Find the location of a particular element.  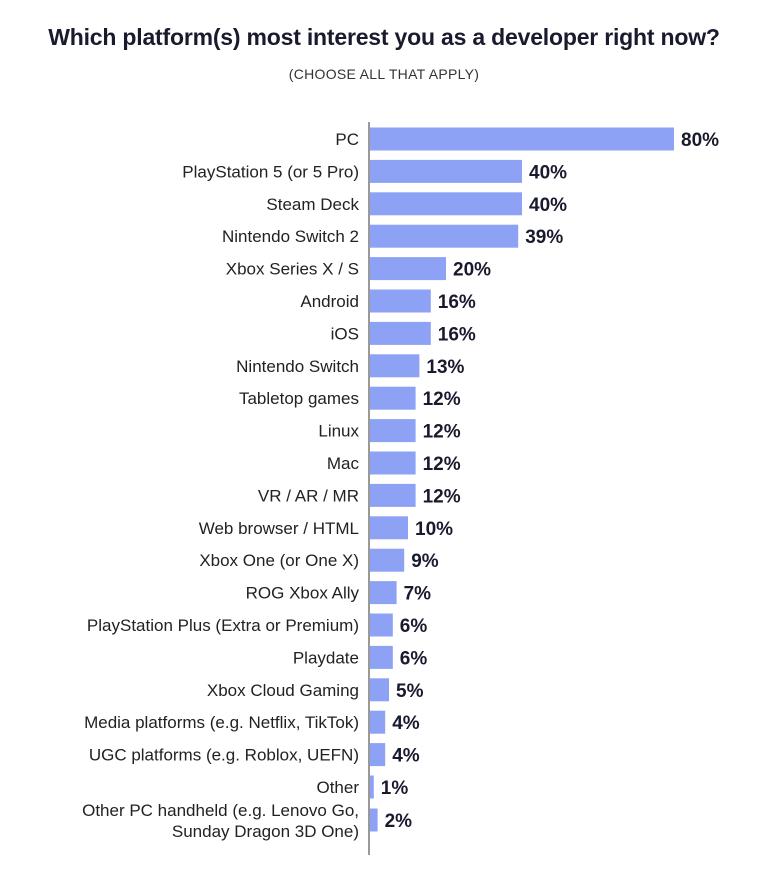

value-label: 39% is located at coordinates (544, 237).